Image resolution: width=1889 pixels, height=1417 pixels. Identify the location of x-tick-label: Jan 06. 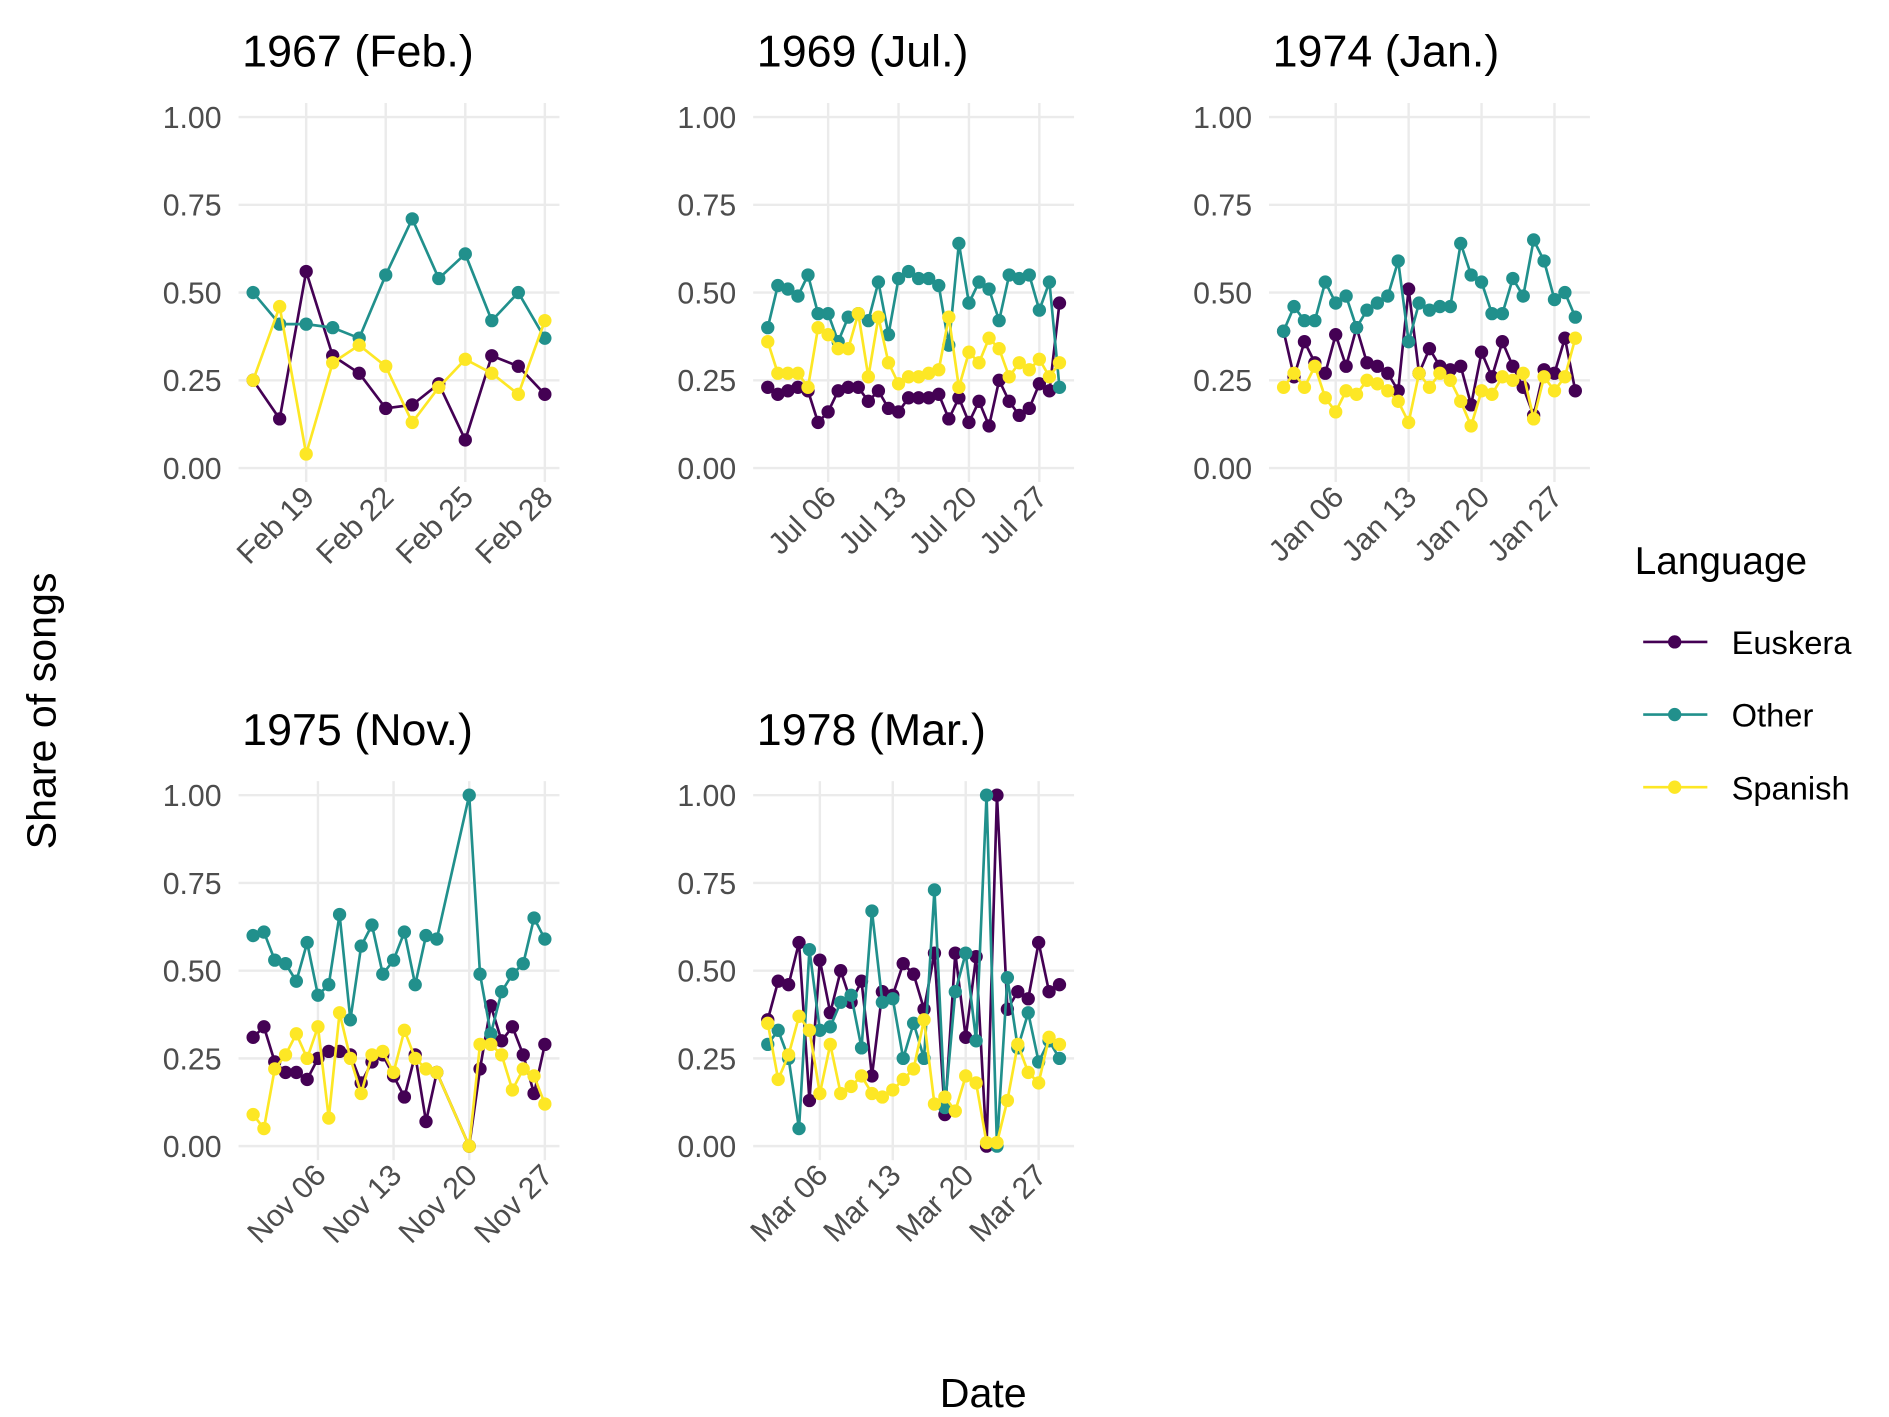
(1307, 525).